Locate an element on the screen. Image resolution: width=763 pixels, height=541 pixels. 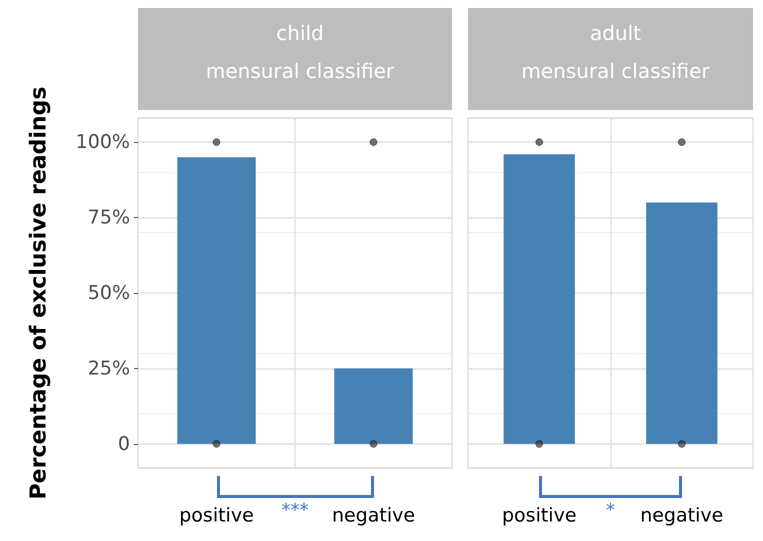
y-tick-label: 0 is located at coordinates (124, 443).